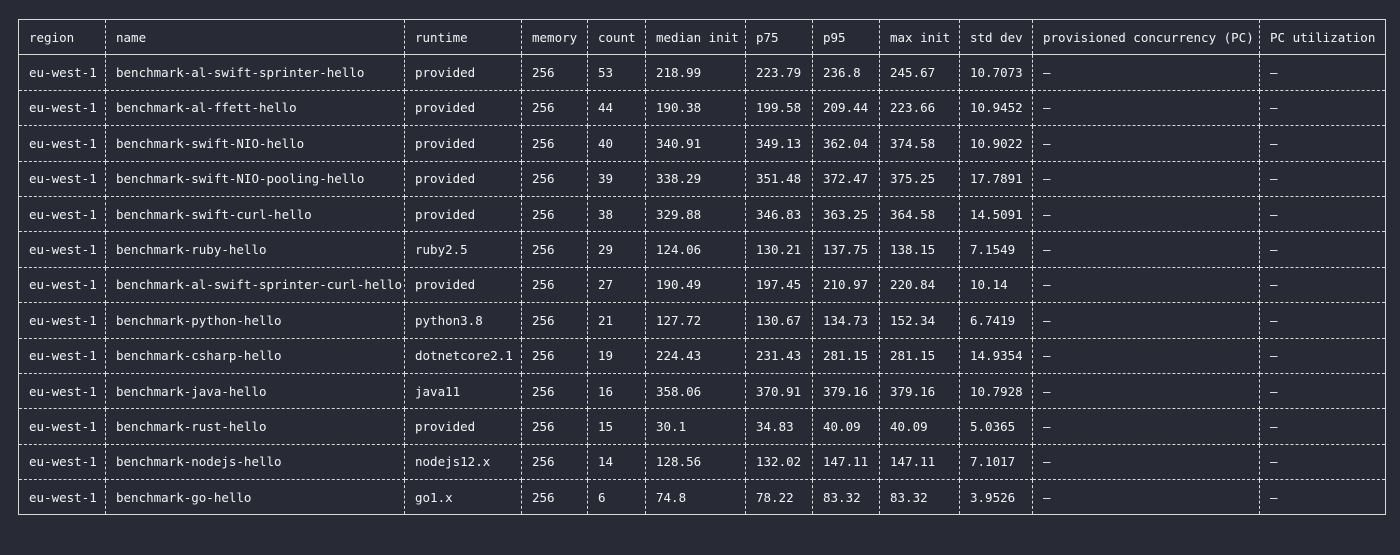 This screenshot has height=555, width=1400. Describe the element at coordinates (919, 72) in the screenshot. I see `cell-max-init: 245.67` at that location.